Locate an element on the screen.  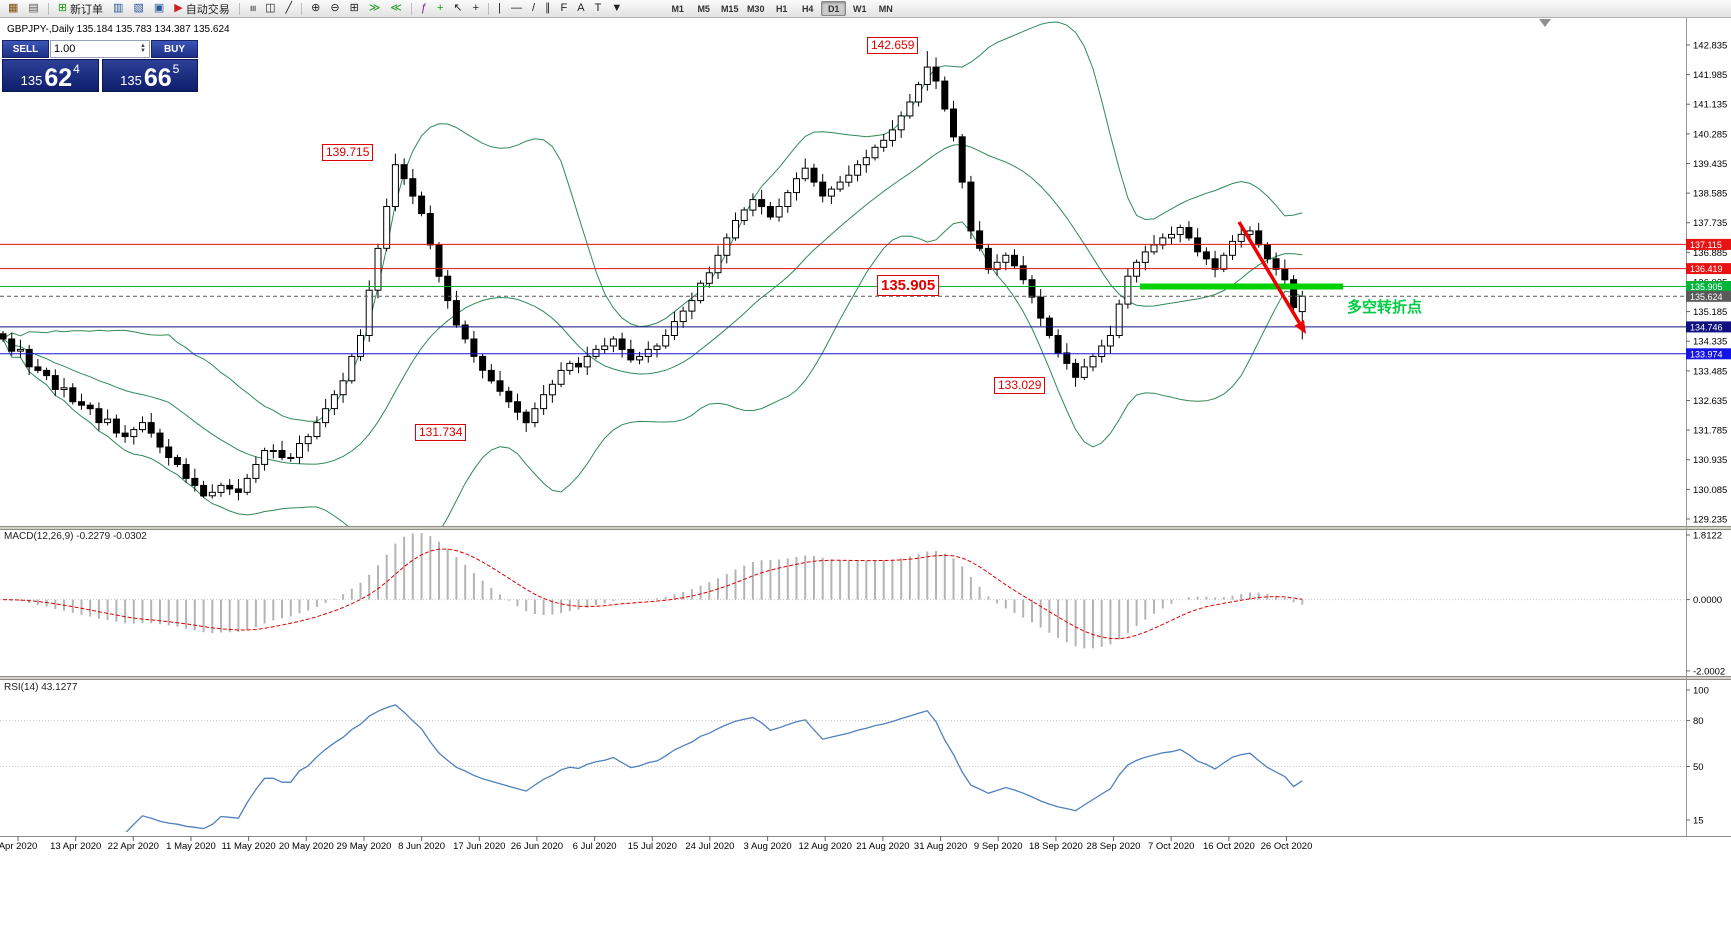
new-order-button-label: 新订单 is located at coordinates (87, 9).